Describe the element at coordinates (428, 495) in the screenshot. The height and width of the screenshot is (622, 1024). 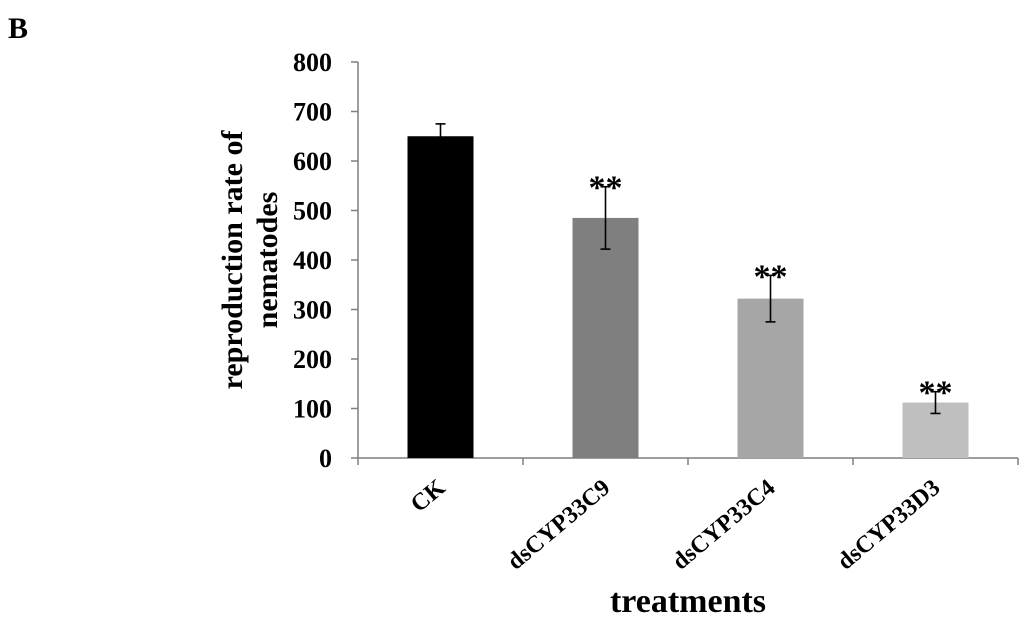
I see `x-tick-label-CK: CK` at that location.